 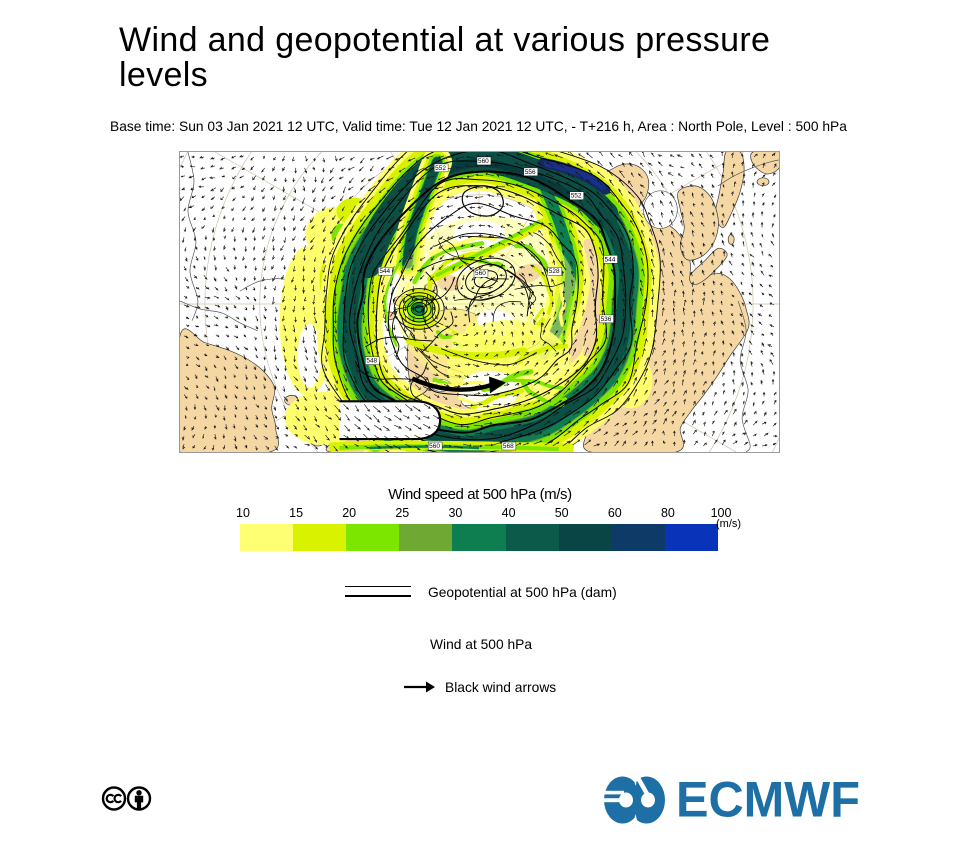 I want to click on svg-text: 528, so click(x=554, y=271).